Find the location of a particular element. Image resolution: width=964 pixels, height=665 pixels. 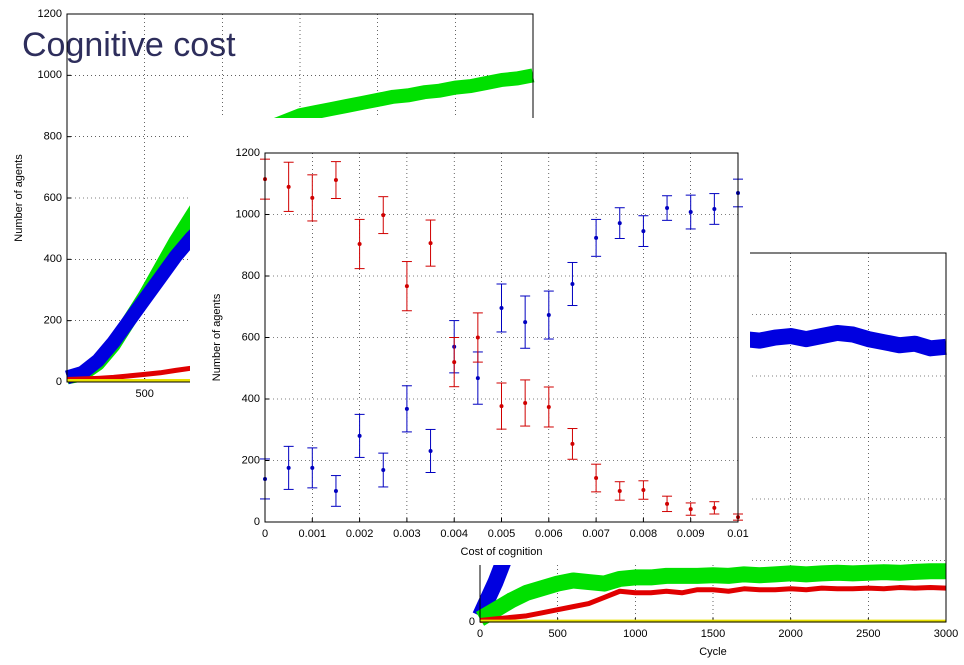

x-tick-label: 2500 is located at coordinates (868, 634).